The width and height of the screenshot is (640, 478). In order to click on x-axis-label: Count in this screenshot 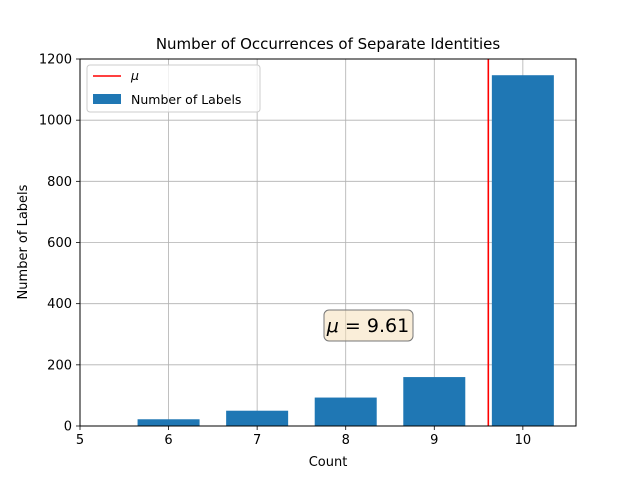, I will do `click(328, 462)`.